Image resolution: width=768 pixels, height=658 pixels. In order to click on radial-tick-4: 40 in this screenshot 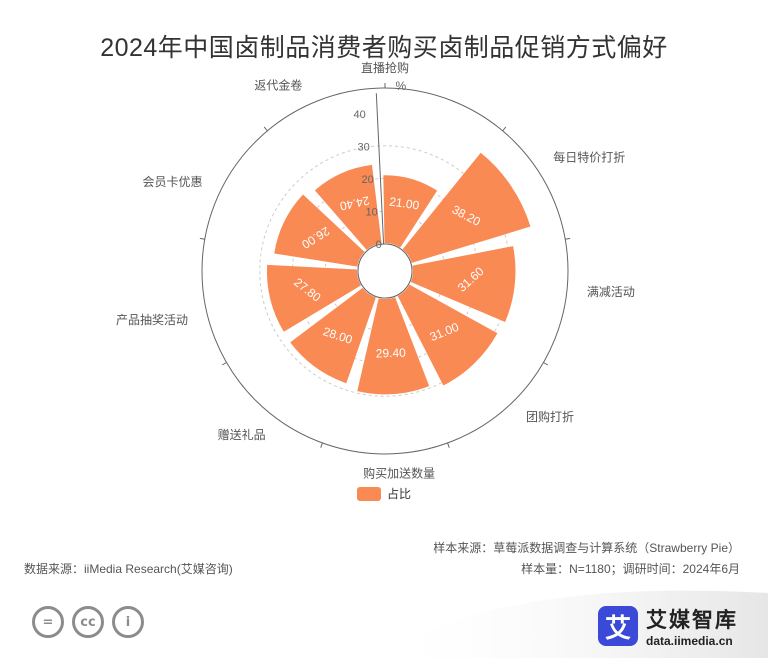, I will do `click(359, 115)`.